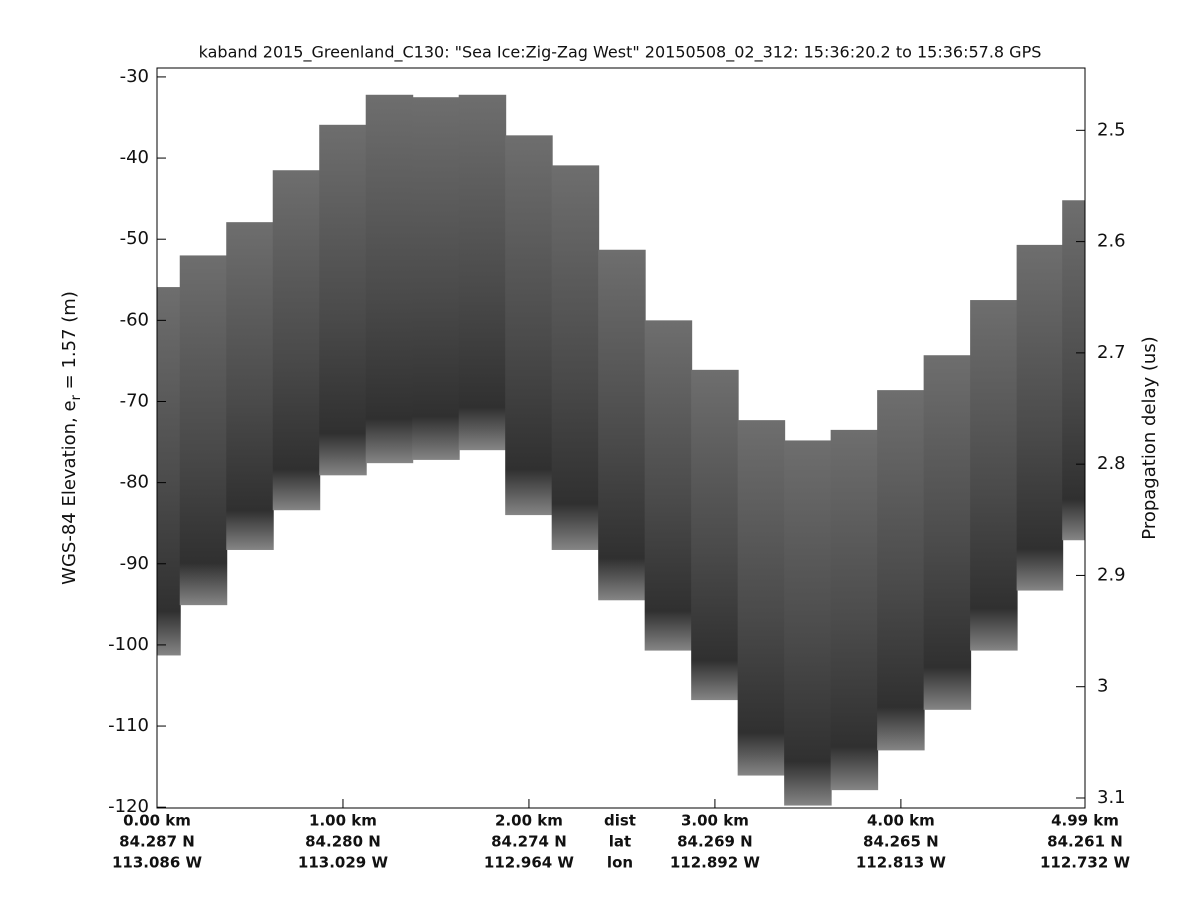  Describe the element at coordinates (529, 863) in the screenshot. I see `x-tick-lon: 112.964 W` at that location.